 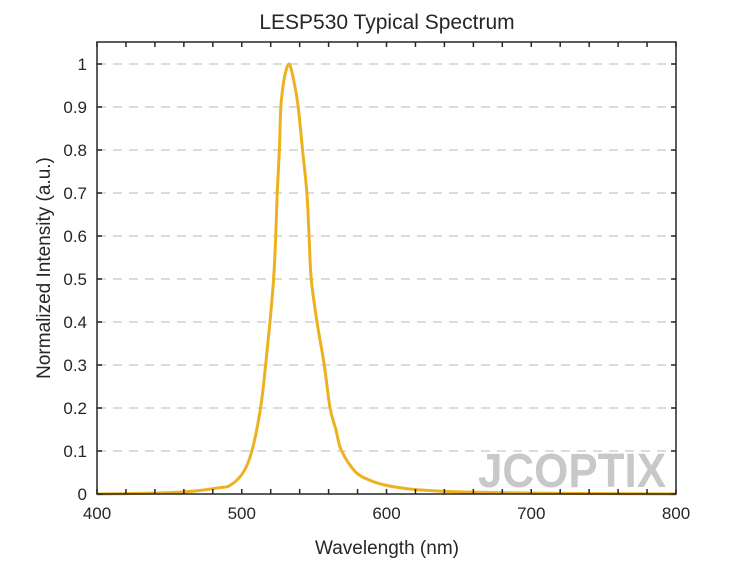 What do you see at coordinates (75, 408) in the screenshot?
I see `y-tick-label: 0.2` at bounding box center [75, 408].